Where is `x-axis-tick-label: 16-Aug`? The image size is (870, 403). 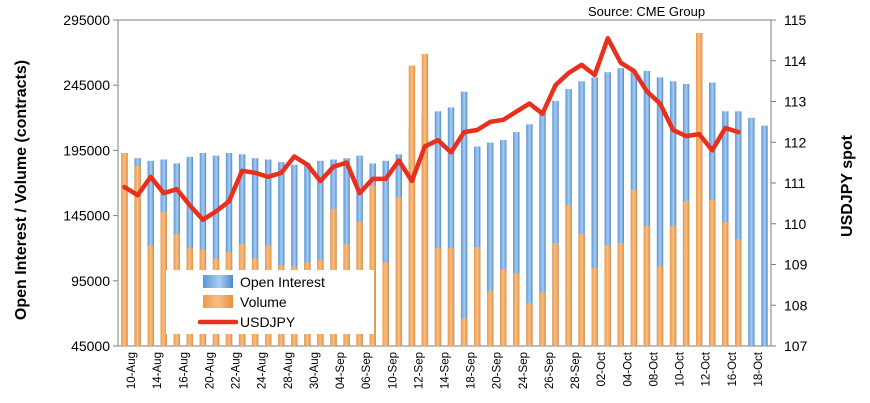 x-axis-tick-label: 16-Aug is located at coordinates (184, 370).